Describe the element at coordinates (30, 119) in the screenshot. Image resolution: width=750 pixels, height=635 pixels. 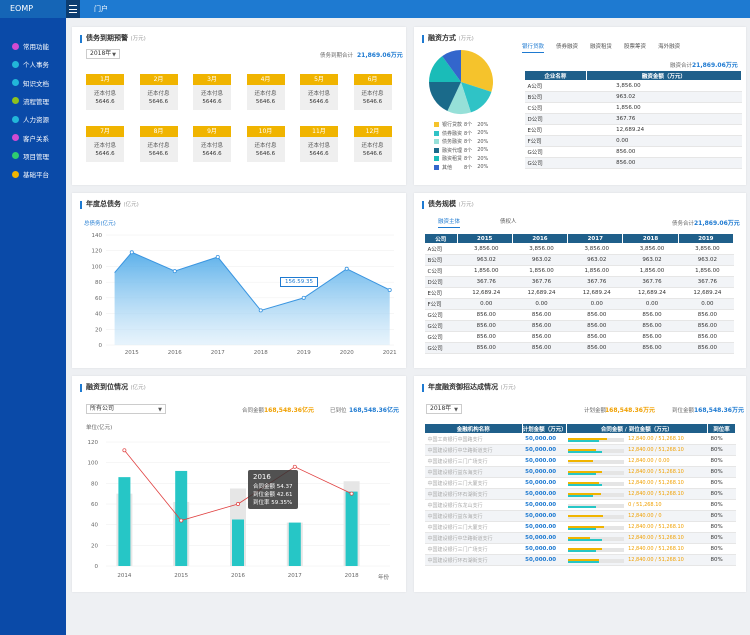
I see `sidebar-item: 人力资源` at that location.